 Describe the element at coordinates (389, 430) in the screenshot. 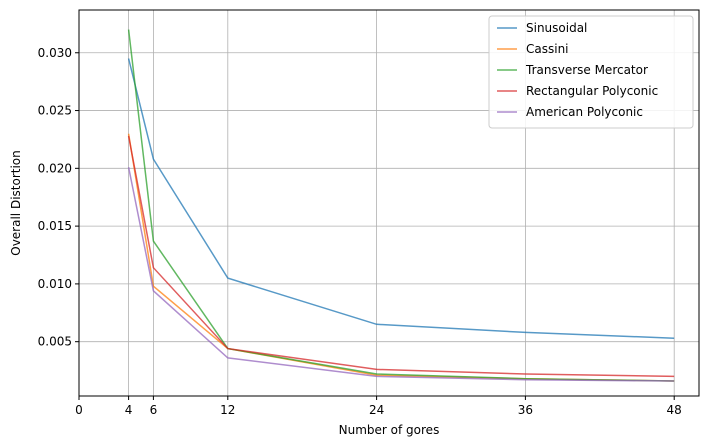

I see `x-axis-label: Number of gores` at that location.